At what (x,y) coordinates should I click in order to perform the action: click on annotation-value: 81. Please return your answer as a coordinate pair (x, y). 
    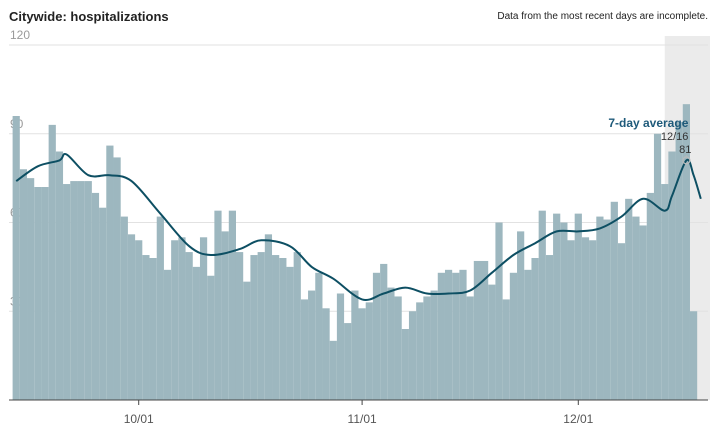
    Looking at the image, I should click on (685, 150).